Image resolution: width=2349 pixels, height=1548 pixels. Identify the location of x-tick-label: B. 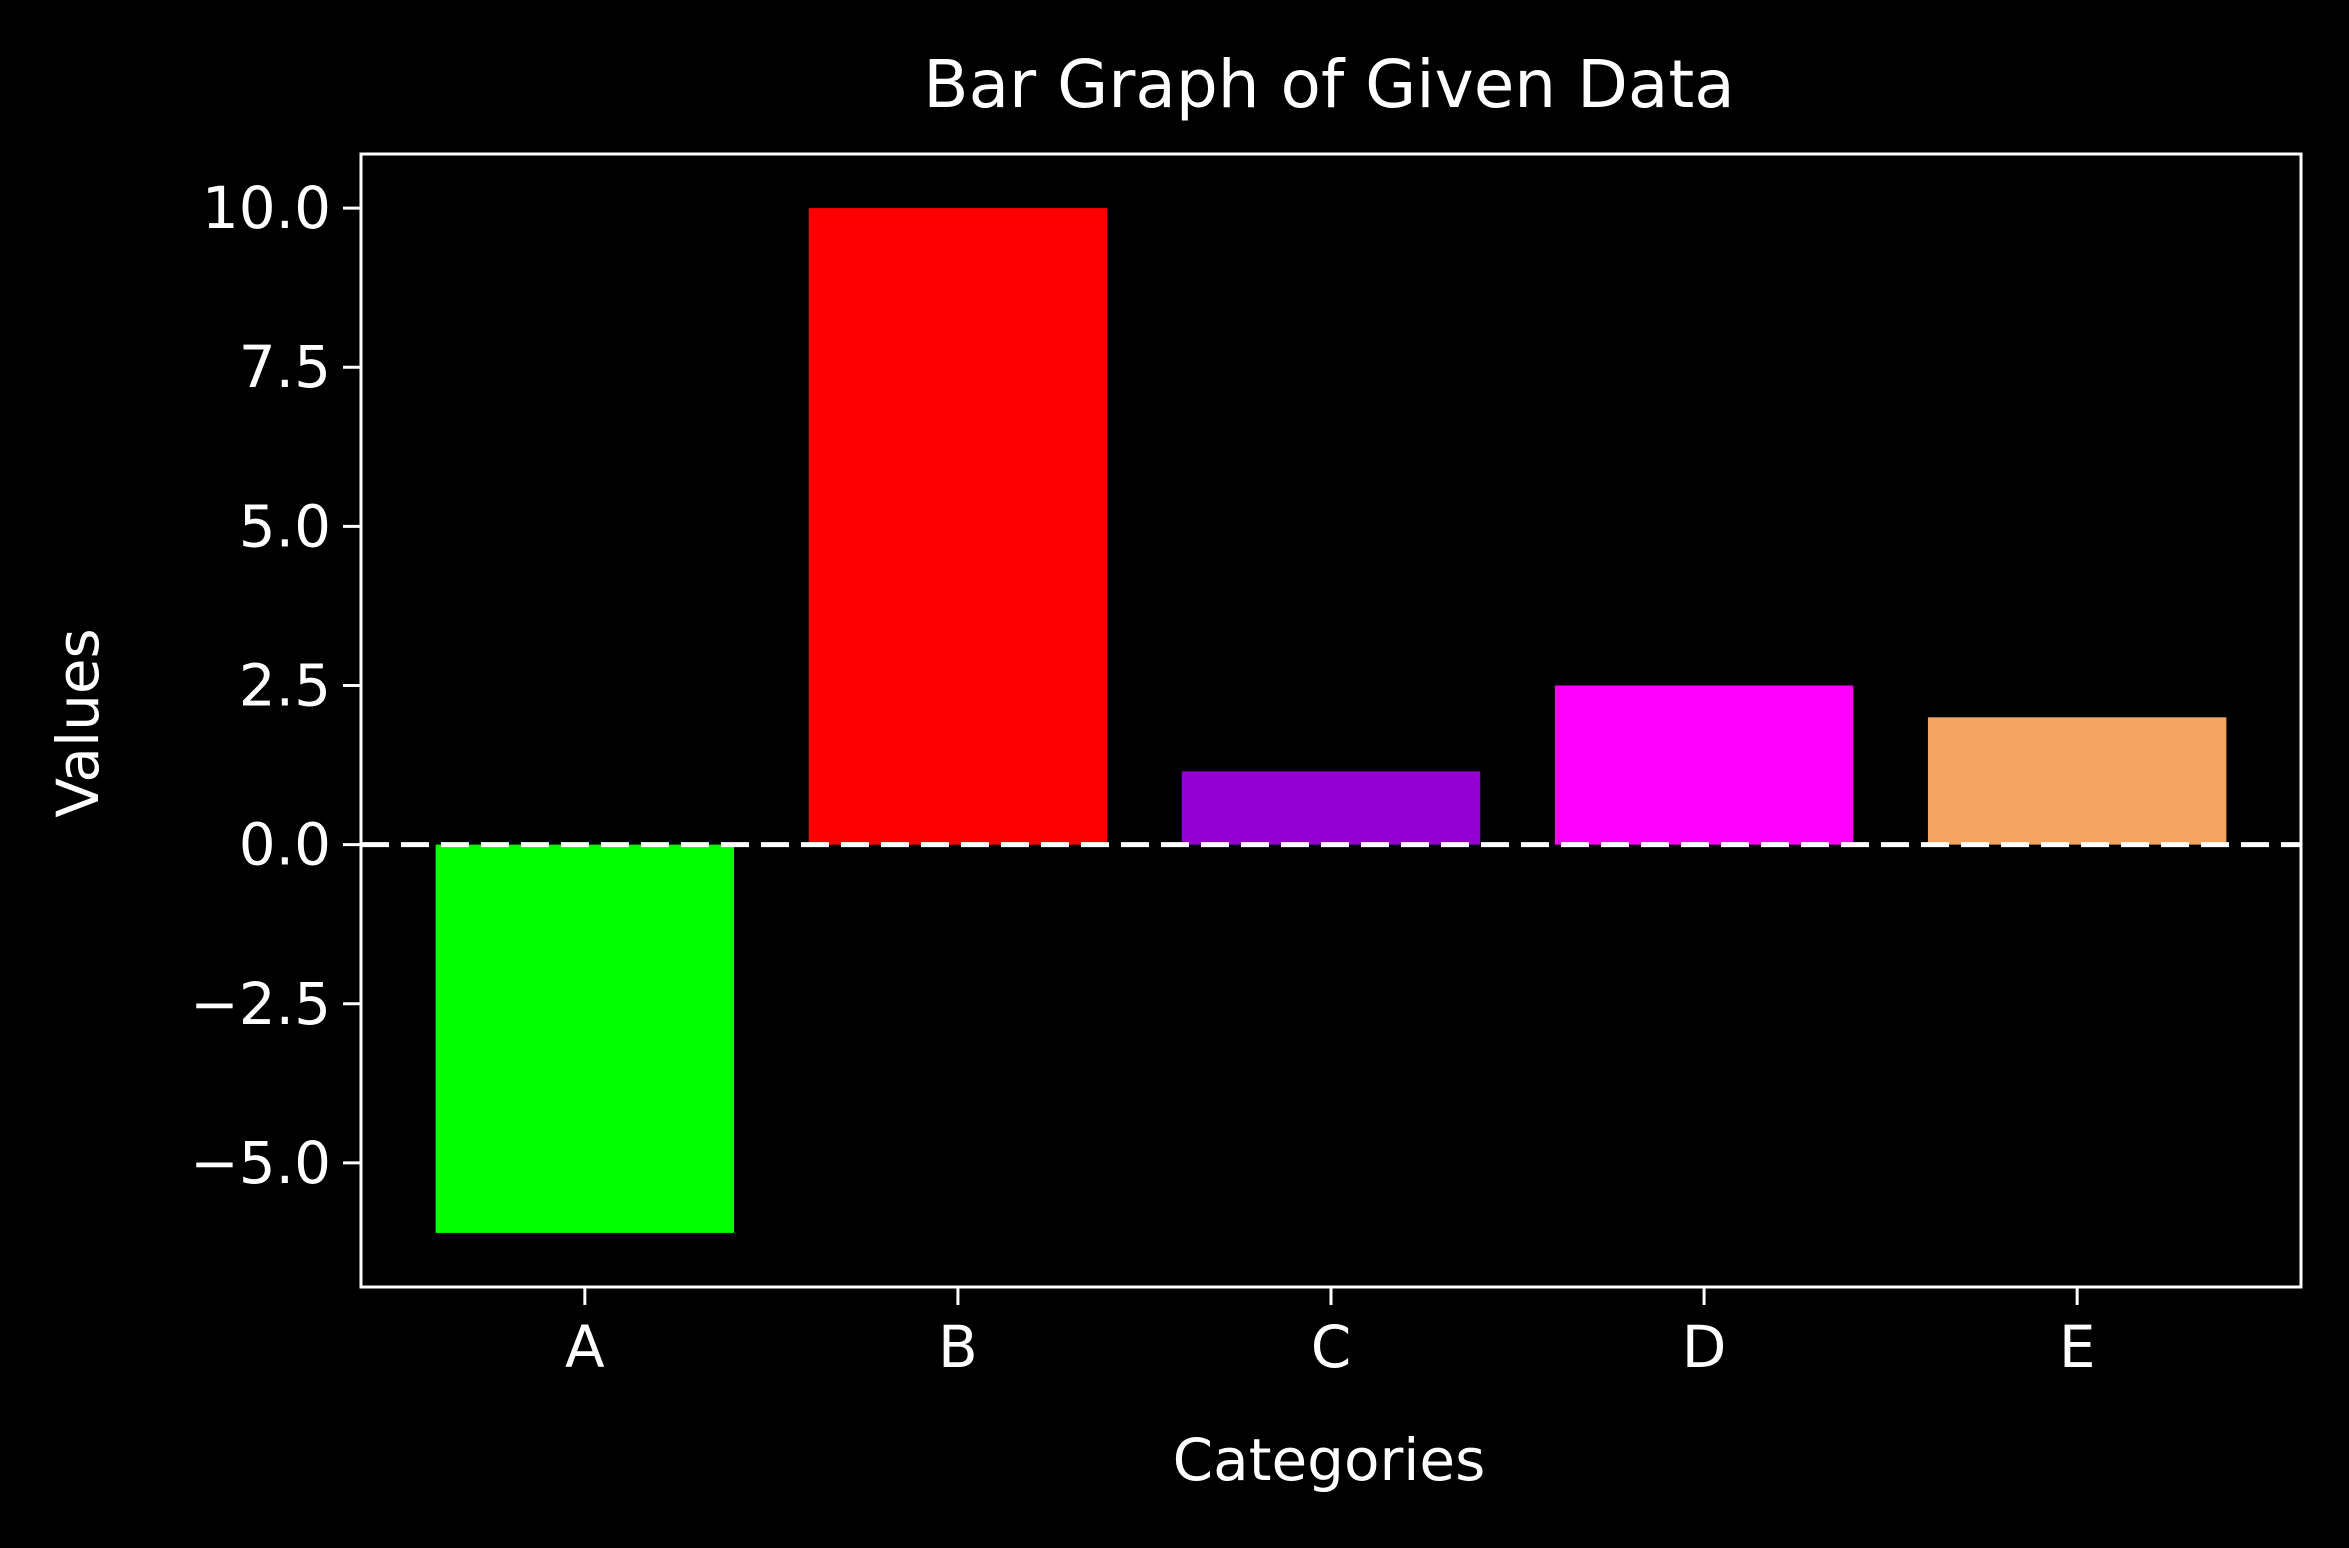
(958, 1347).